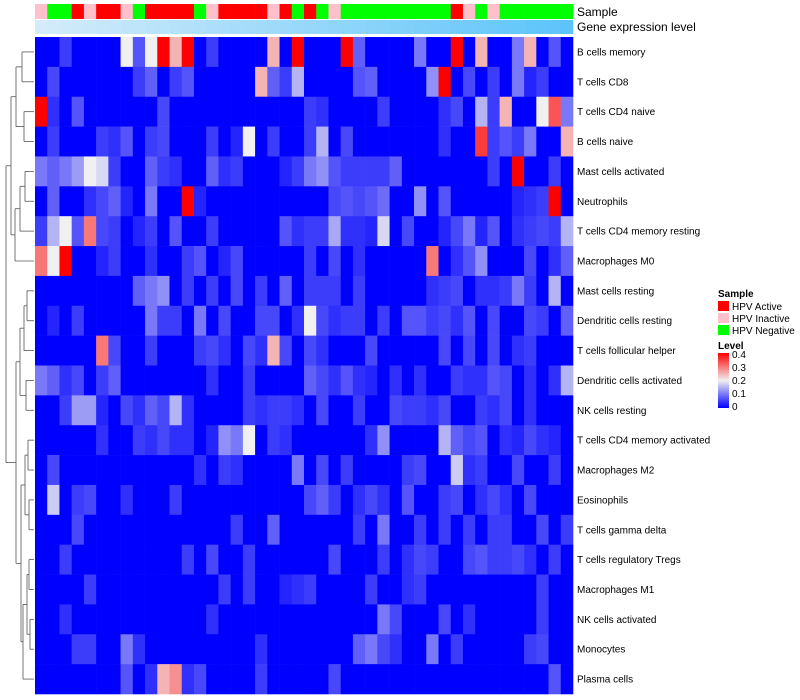  I want to click on row-label: Mast cells resting, so click(615, 291).